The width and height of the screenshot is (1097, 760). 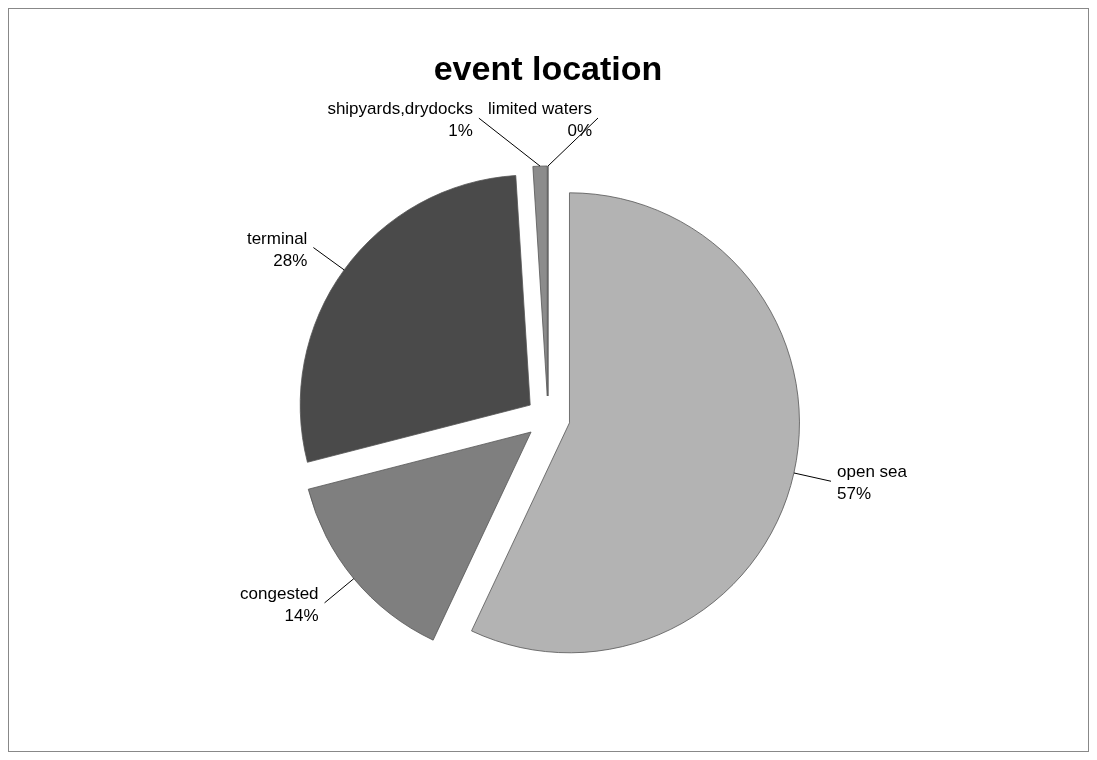 I want to click on category-label: limited waters, so click(x=540, y=108).